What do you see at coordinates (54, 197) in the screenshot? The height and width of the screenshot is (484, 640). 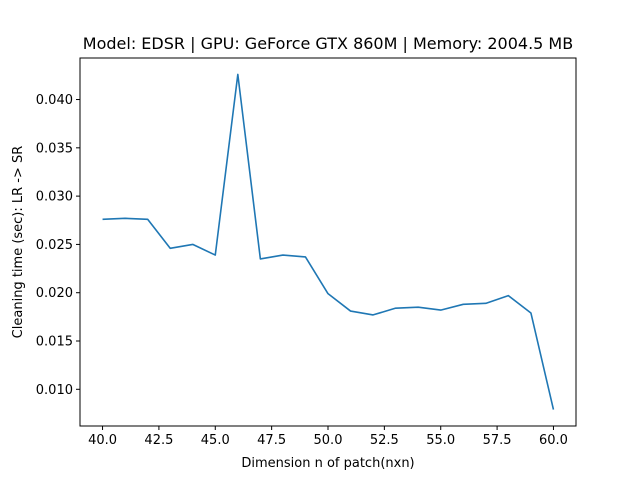 I see `y-tick-label: 0.030` at bounding box center [54, 197].